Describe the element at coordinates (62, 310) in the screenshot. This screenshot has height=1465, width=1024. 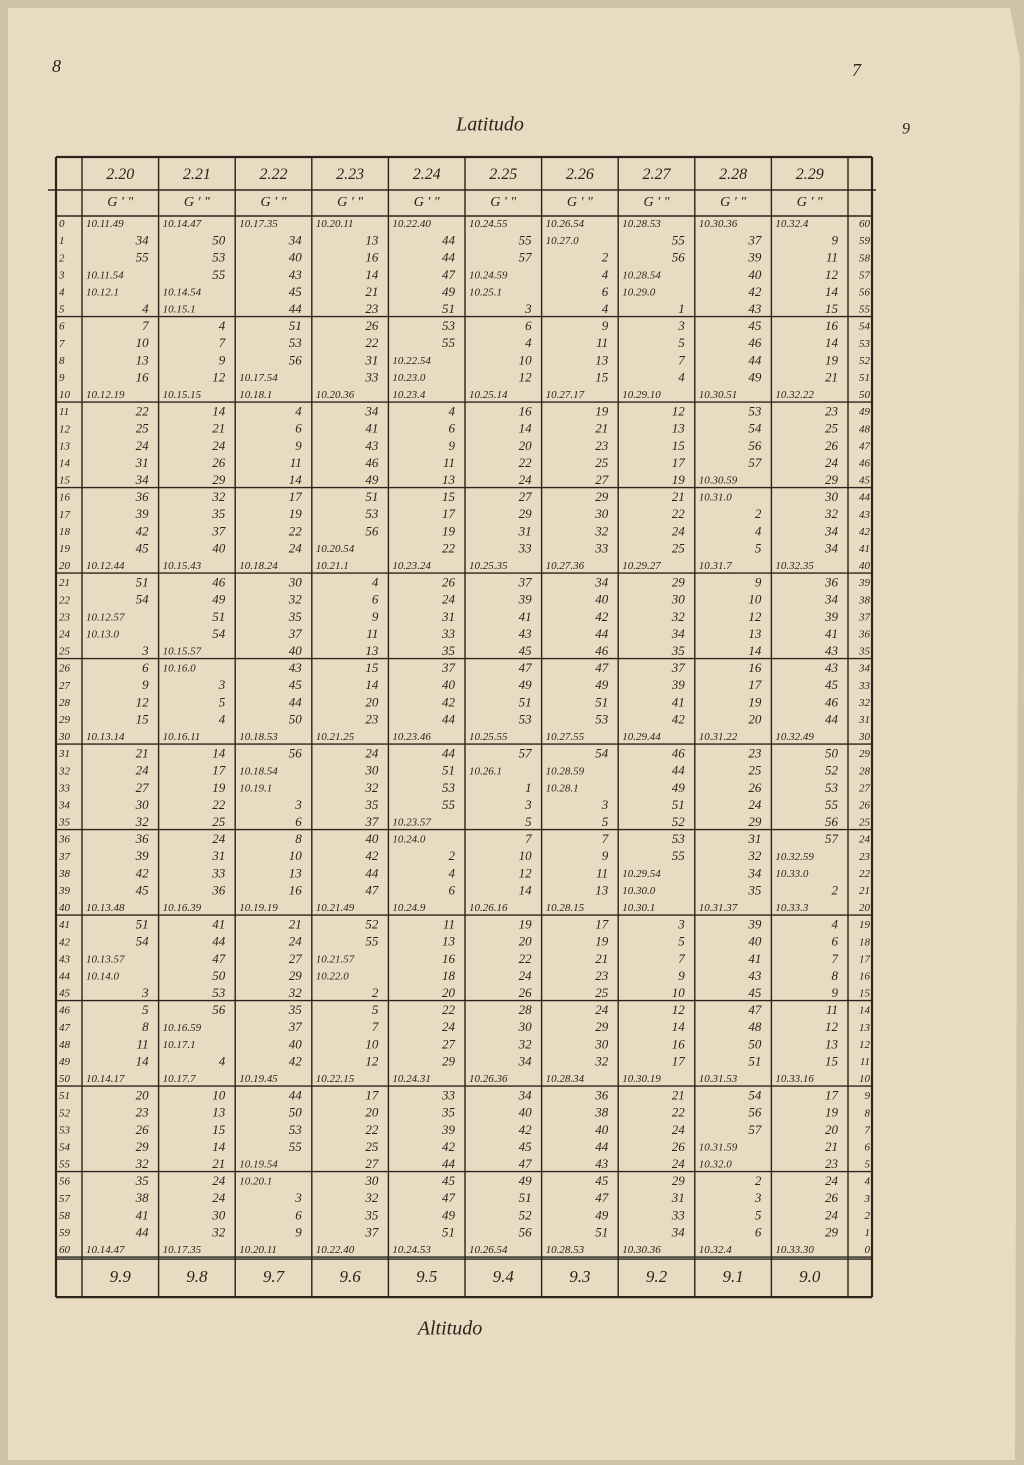
I see `row-number: 5` at that location.